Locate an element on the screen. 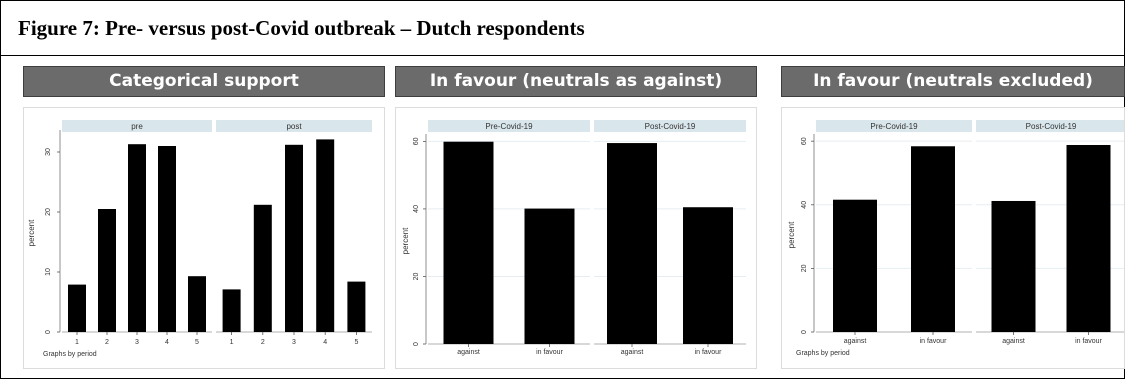 The image size is (1127, 381). facet-label: post is located at coordinates (294, 126).